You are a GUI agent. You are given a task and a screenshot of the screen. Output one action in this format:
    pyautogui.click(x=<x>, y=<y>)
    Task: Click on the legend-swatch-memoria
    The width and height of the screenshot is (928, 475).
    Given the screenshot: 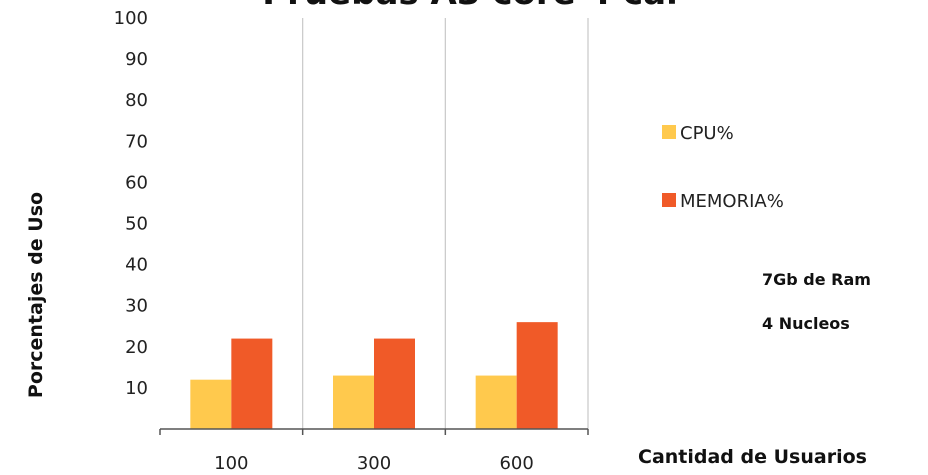 What is the action you would take?
    pyautogui.click(x=669, y=200)
    